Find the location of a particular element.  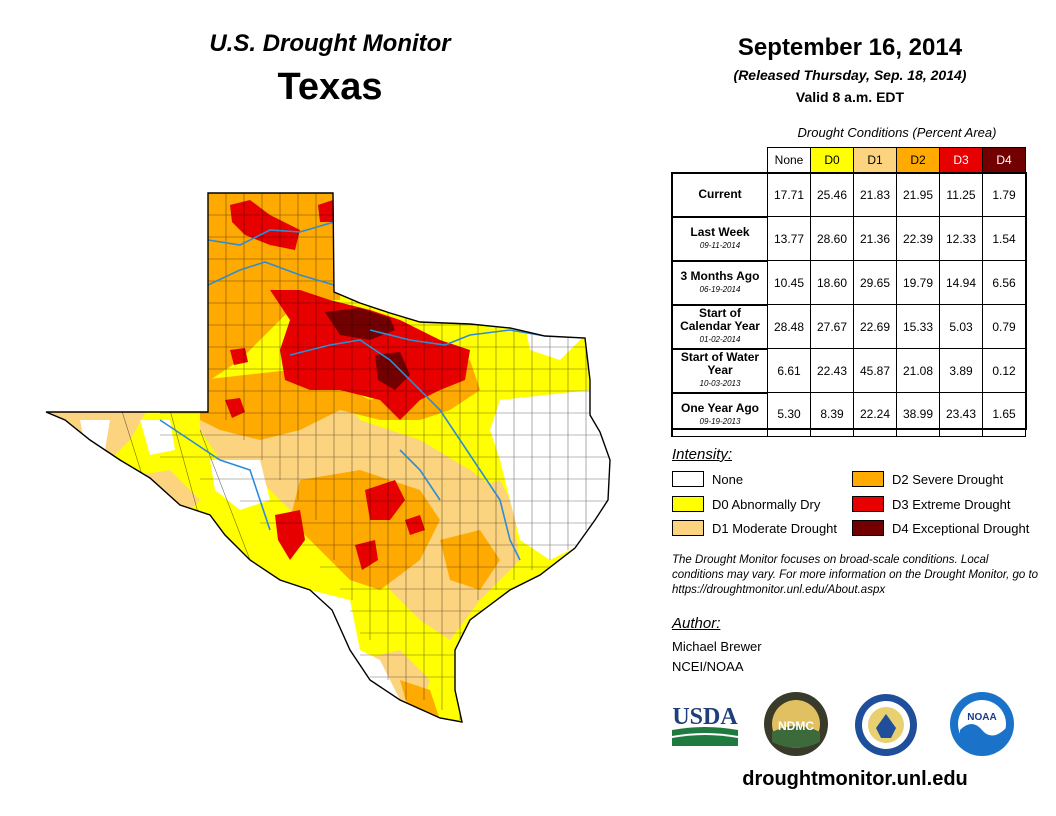

cell: 17.71 is located at coordinates (789, 194).